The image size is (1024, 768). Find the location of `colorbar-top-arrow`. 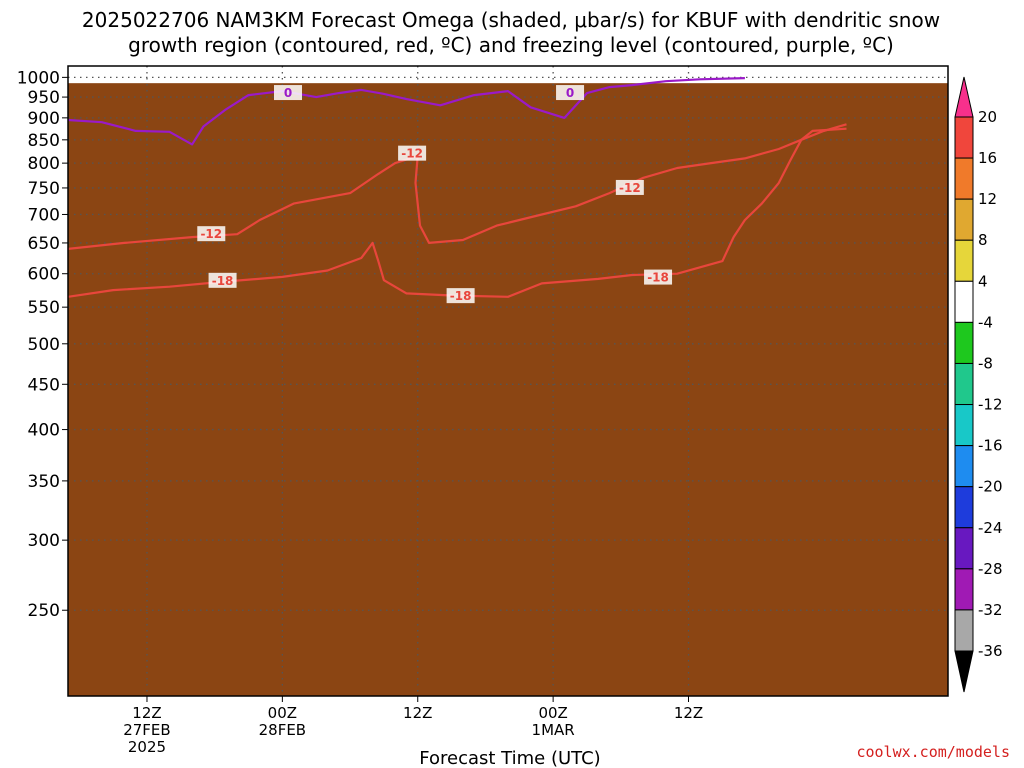

colorbar-top-arrow is located at coordinates (964, 97).